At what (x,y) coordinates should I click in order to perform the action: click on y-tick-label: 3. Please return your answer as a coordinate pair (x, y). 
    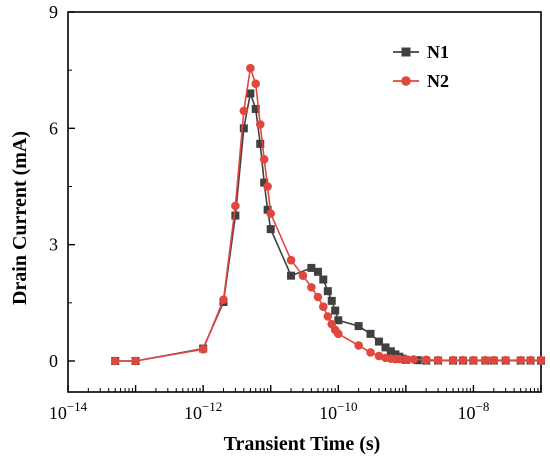
    Looking at the image, I should click on (53, 245).